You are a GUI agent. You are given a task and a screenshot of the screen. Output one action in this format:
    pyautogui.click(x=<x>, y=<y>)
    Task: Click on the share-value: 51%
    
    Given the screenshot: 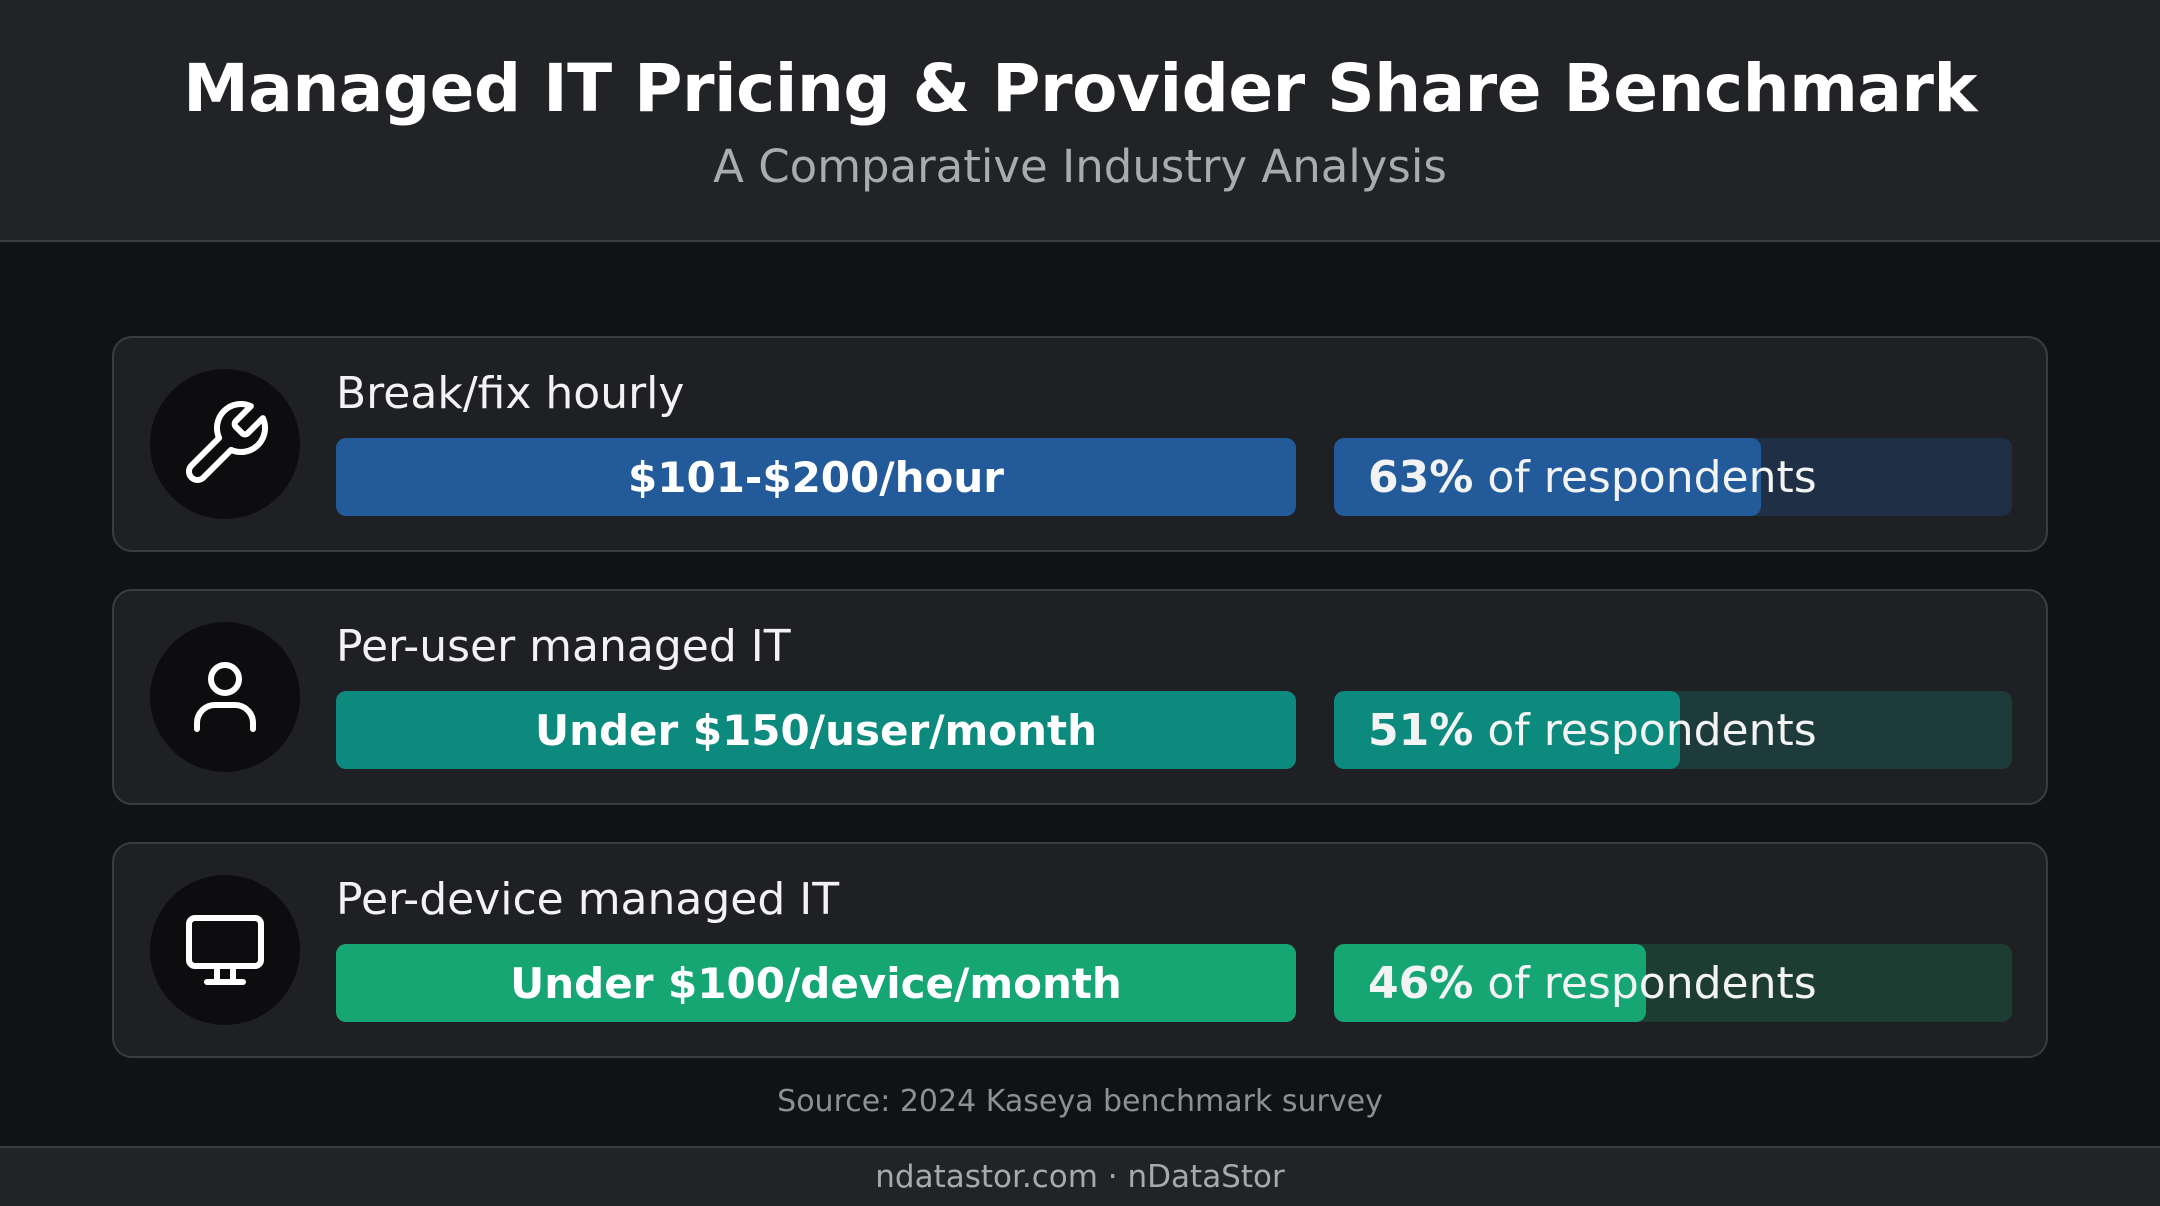 What is the action you would take?
    pyautogui.click(x=1421, y=730)
    